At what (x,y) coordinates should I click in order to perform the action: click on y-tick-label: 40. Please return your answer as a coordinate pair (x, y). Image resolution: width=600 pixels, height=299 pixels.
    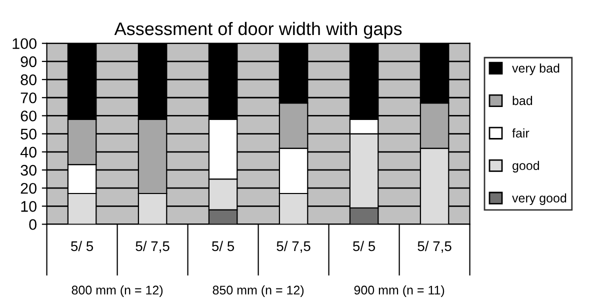
    Looking at the image, I should click on (28, 152).